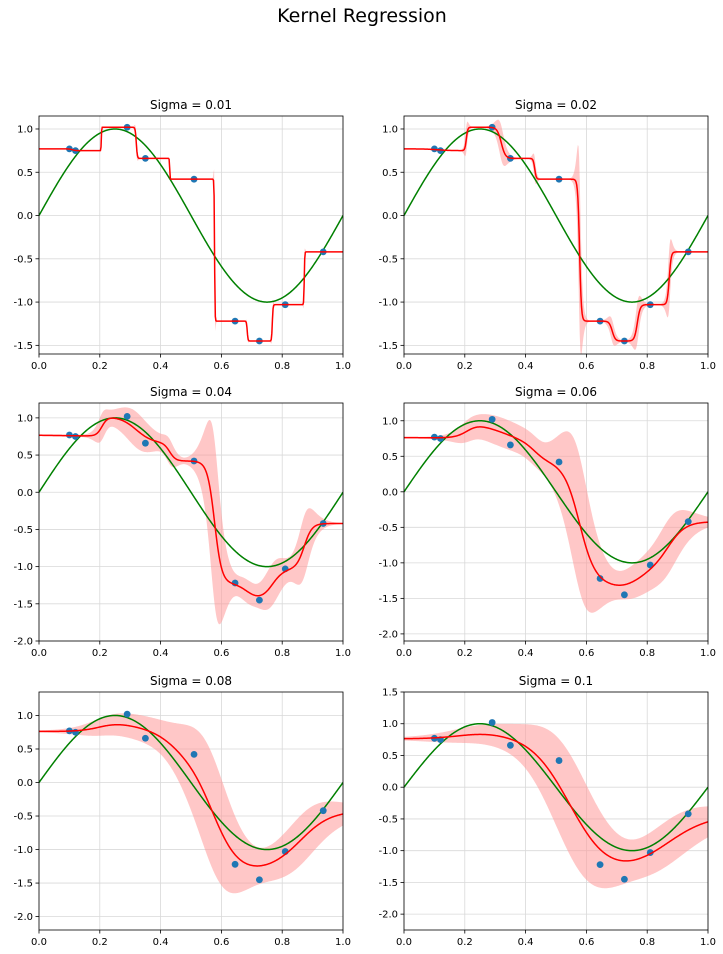 This screenshot has height=954, width=723. What do you see at coordinates (556, 392) in the screenshot?
I see `subplot-title: Sigma = 0.06` at bounding box center [556, 392].